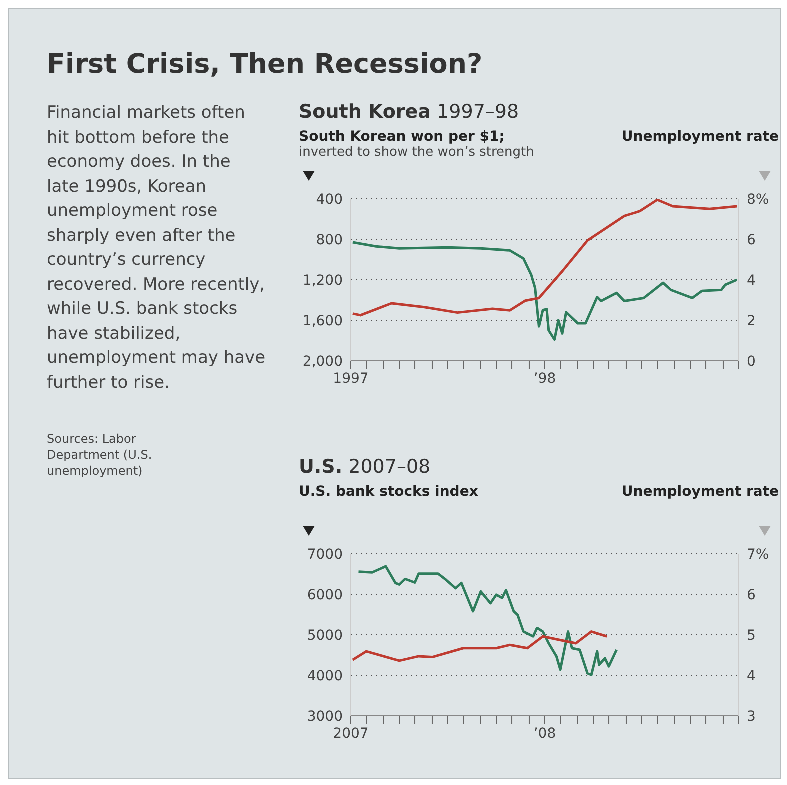 This screenshot has width=787, height=785. What do you see at coordinates (321, 467) in the screenshot?
I see `chart-title: U.S.` at bounding box center [321, 467].